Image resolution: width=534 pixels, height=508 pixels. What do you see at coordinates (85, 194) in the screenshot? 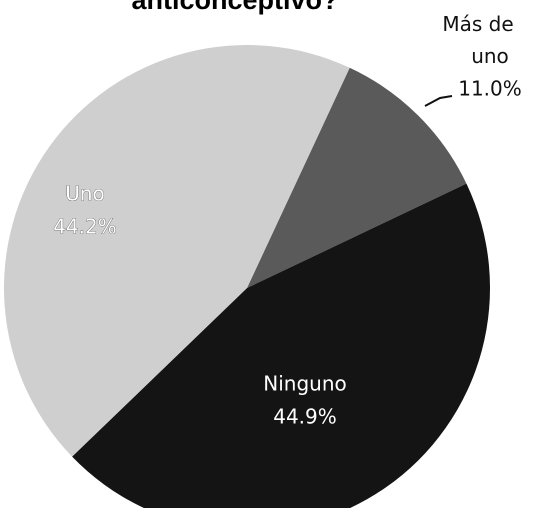
I see `slice-label: Uno` at bounding box center [85, 194].